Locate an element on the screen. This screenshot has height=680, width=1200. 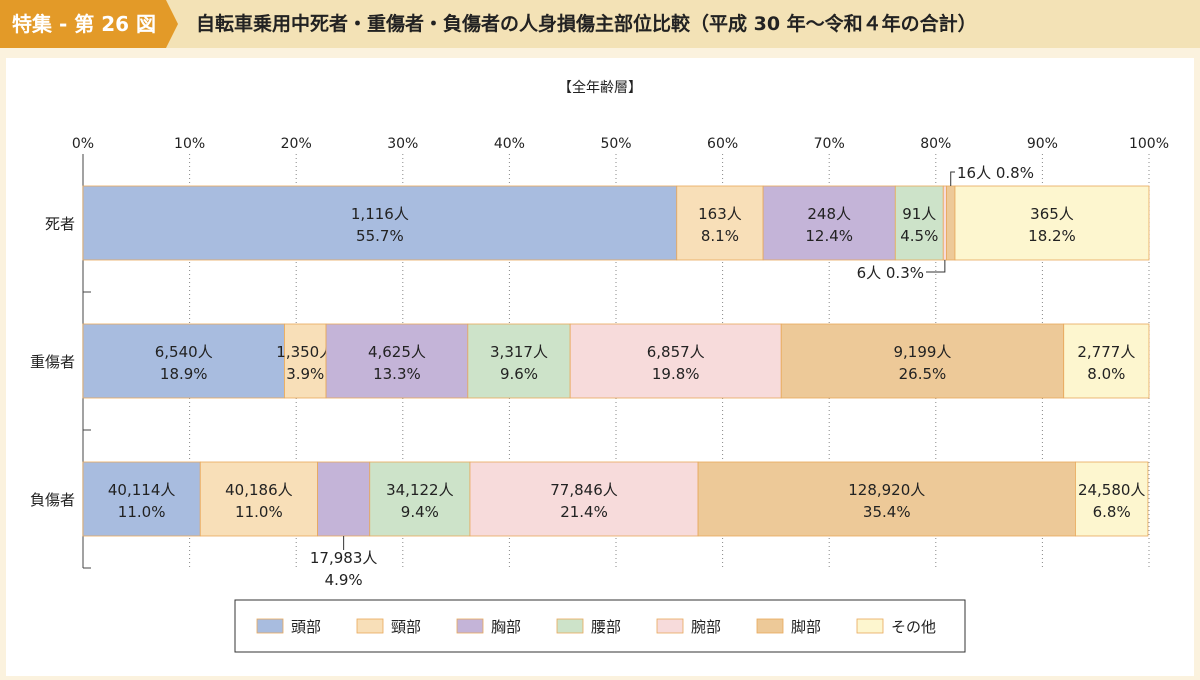
legend-label: その他 is located at coordinates (913, 627).